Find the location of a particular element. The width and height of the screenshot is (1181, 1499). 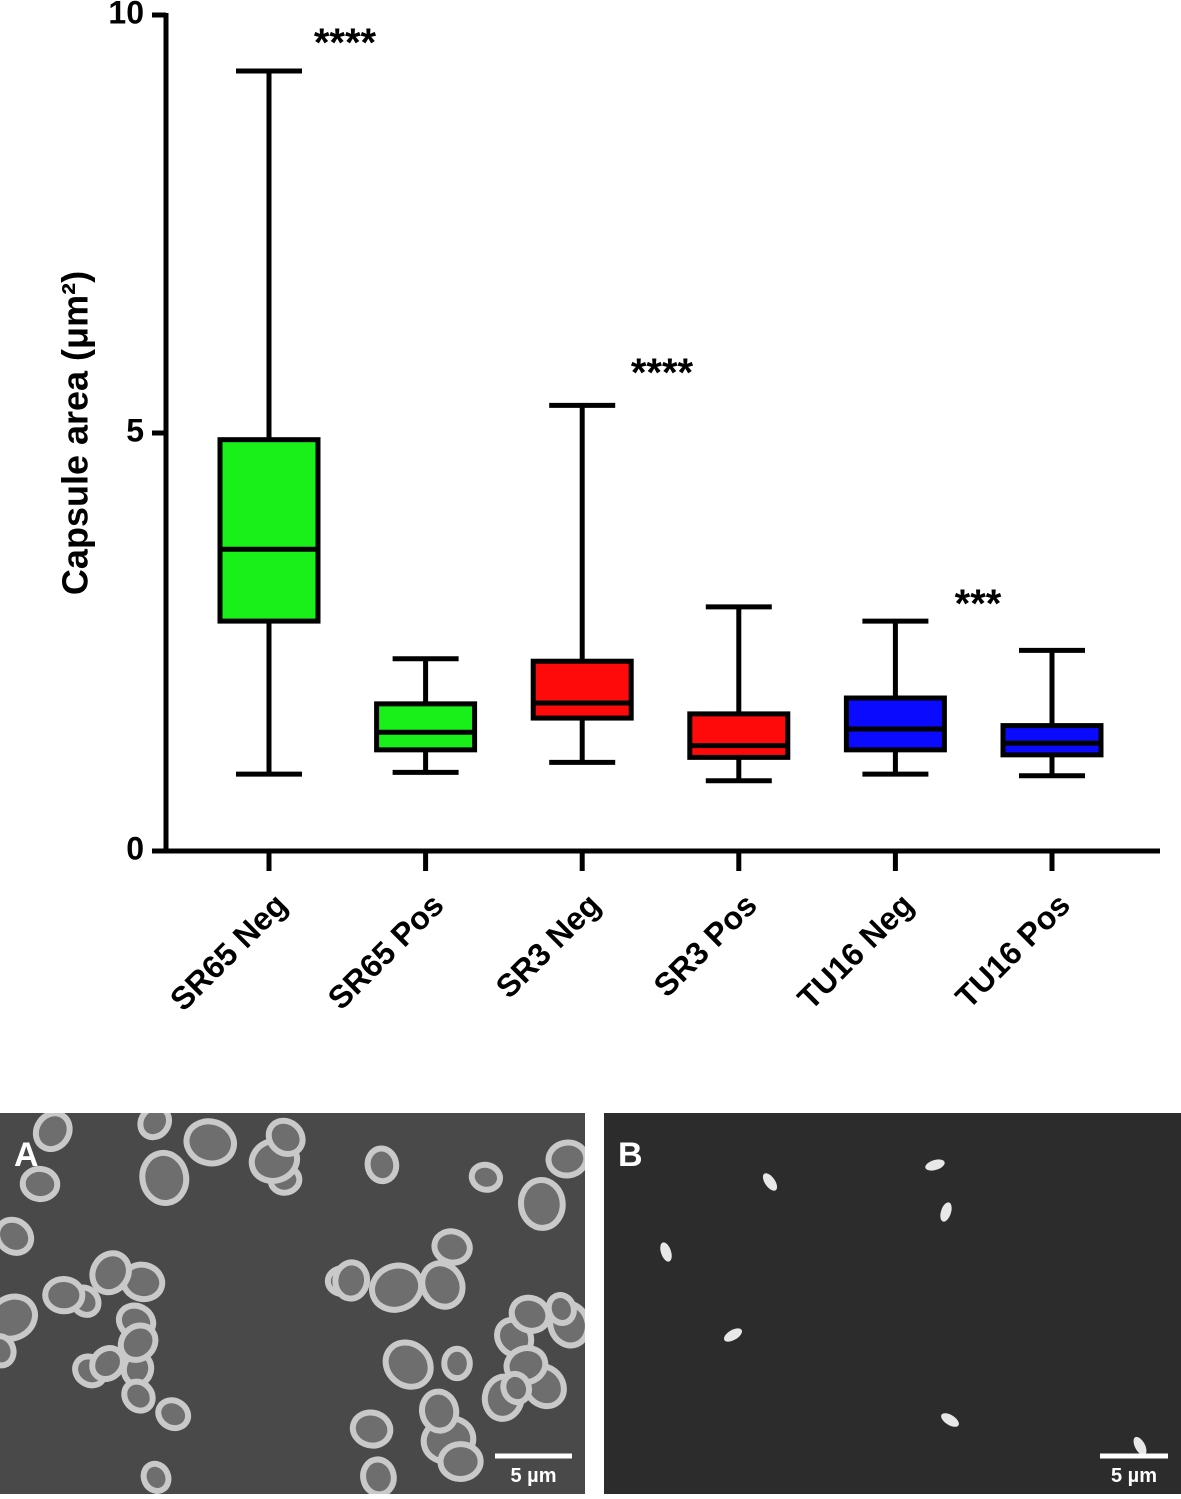

y-tick-label: 10 is located at coordinates (126, 15).